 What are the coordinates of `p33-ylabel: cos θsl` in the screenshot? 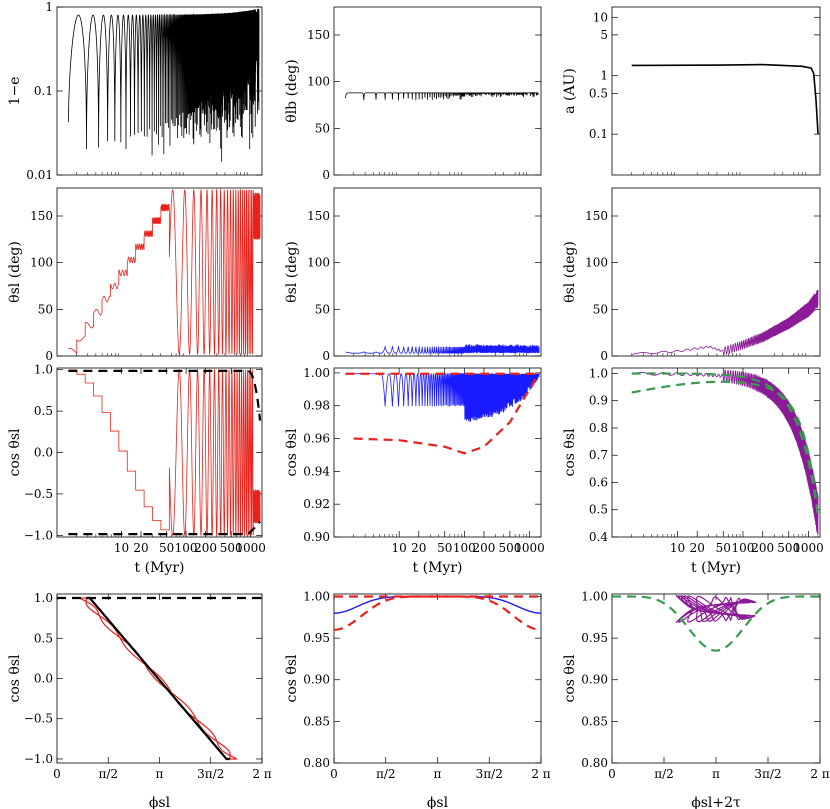 It's located at (570, 452).